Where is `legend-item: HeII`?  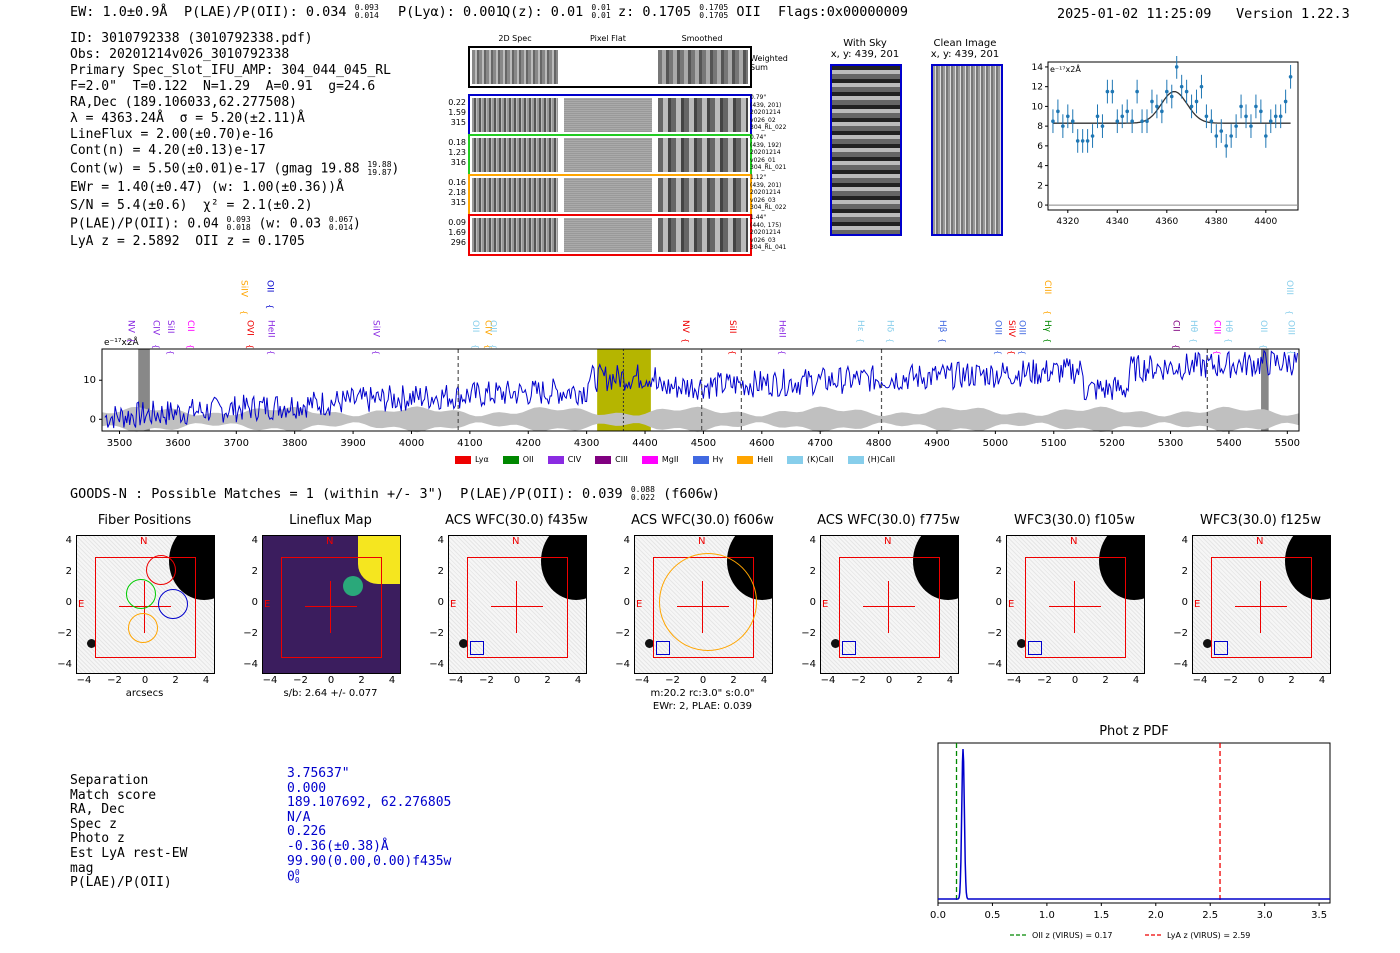
legend-item: HeII is located at coordinates (755, 459).